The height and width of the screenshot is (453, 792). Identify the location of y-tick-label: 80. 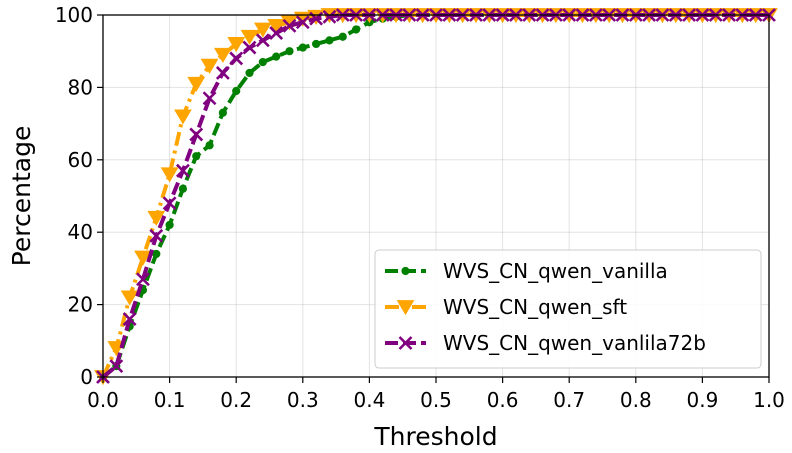
(80, 87).